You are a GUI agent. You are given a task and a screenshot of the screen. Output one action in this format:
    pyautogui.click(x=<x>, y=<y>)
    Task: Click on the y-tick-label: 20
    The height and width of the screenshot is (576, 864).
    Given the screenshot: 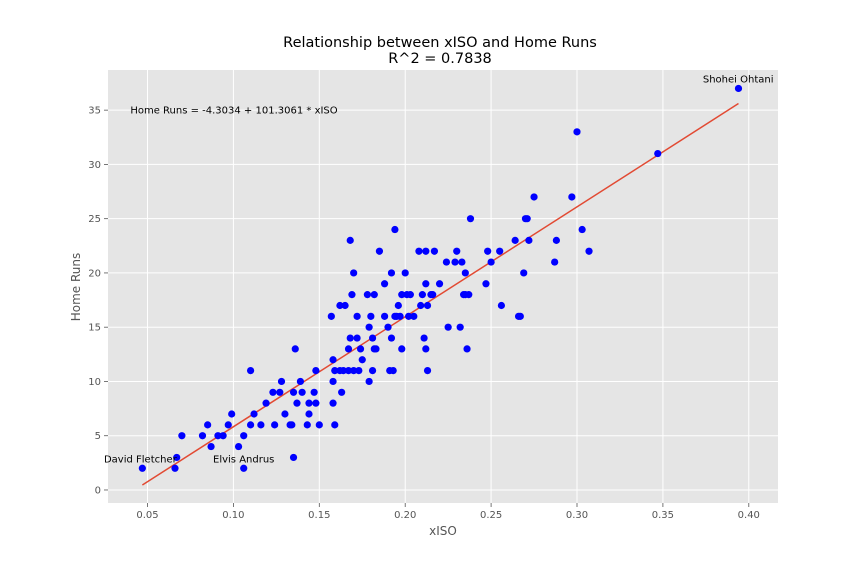 What is the action you would take?
    pyautogui.click(x=94, y=273)
    